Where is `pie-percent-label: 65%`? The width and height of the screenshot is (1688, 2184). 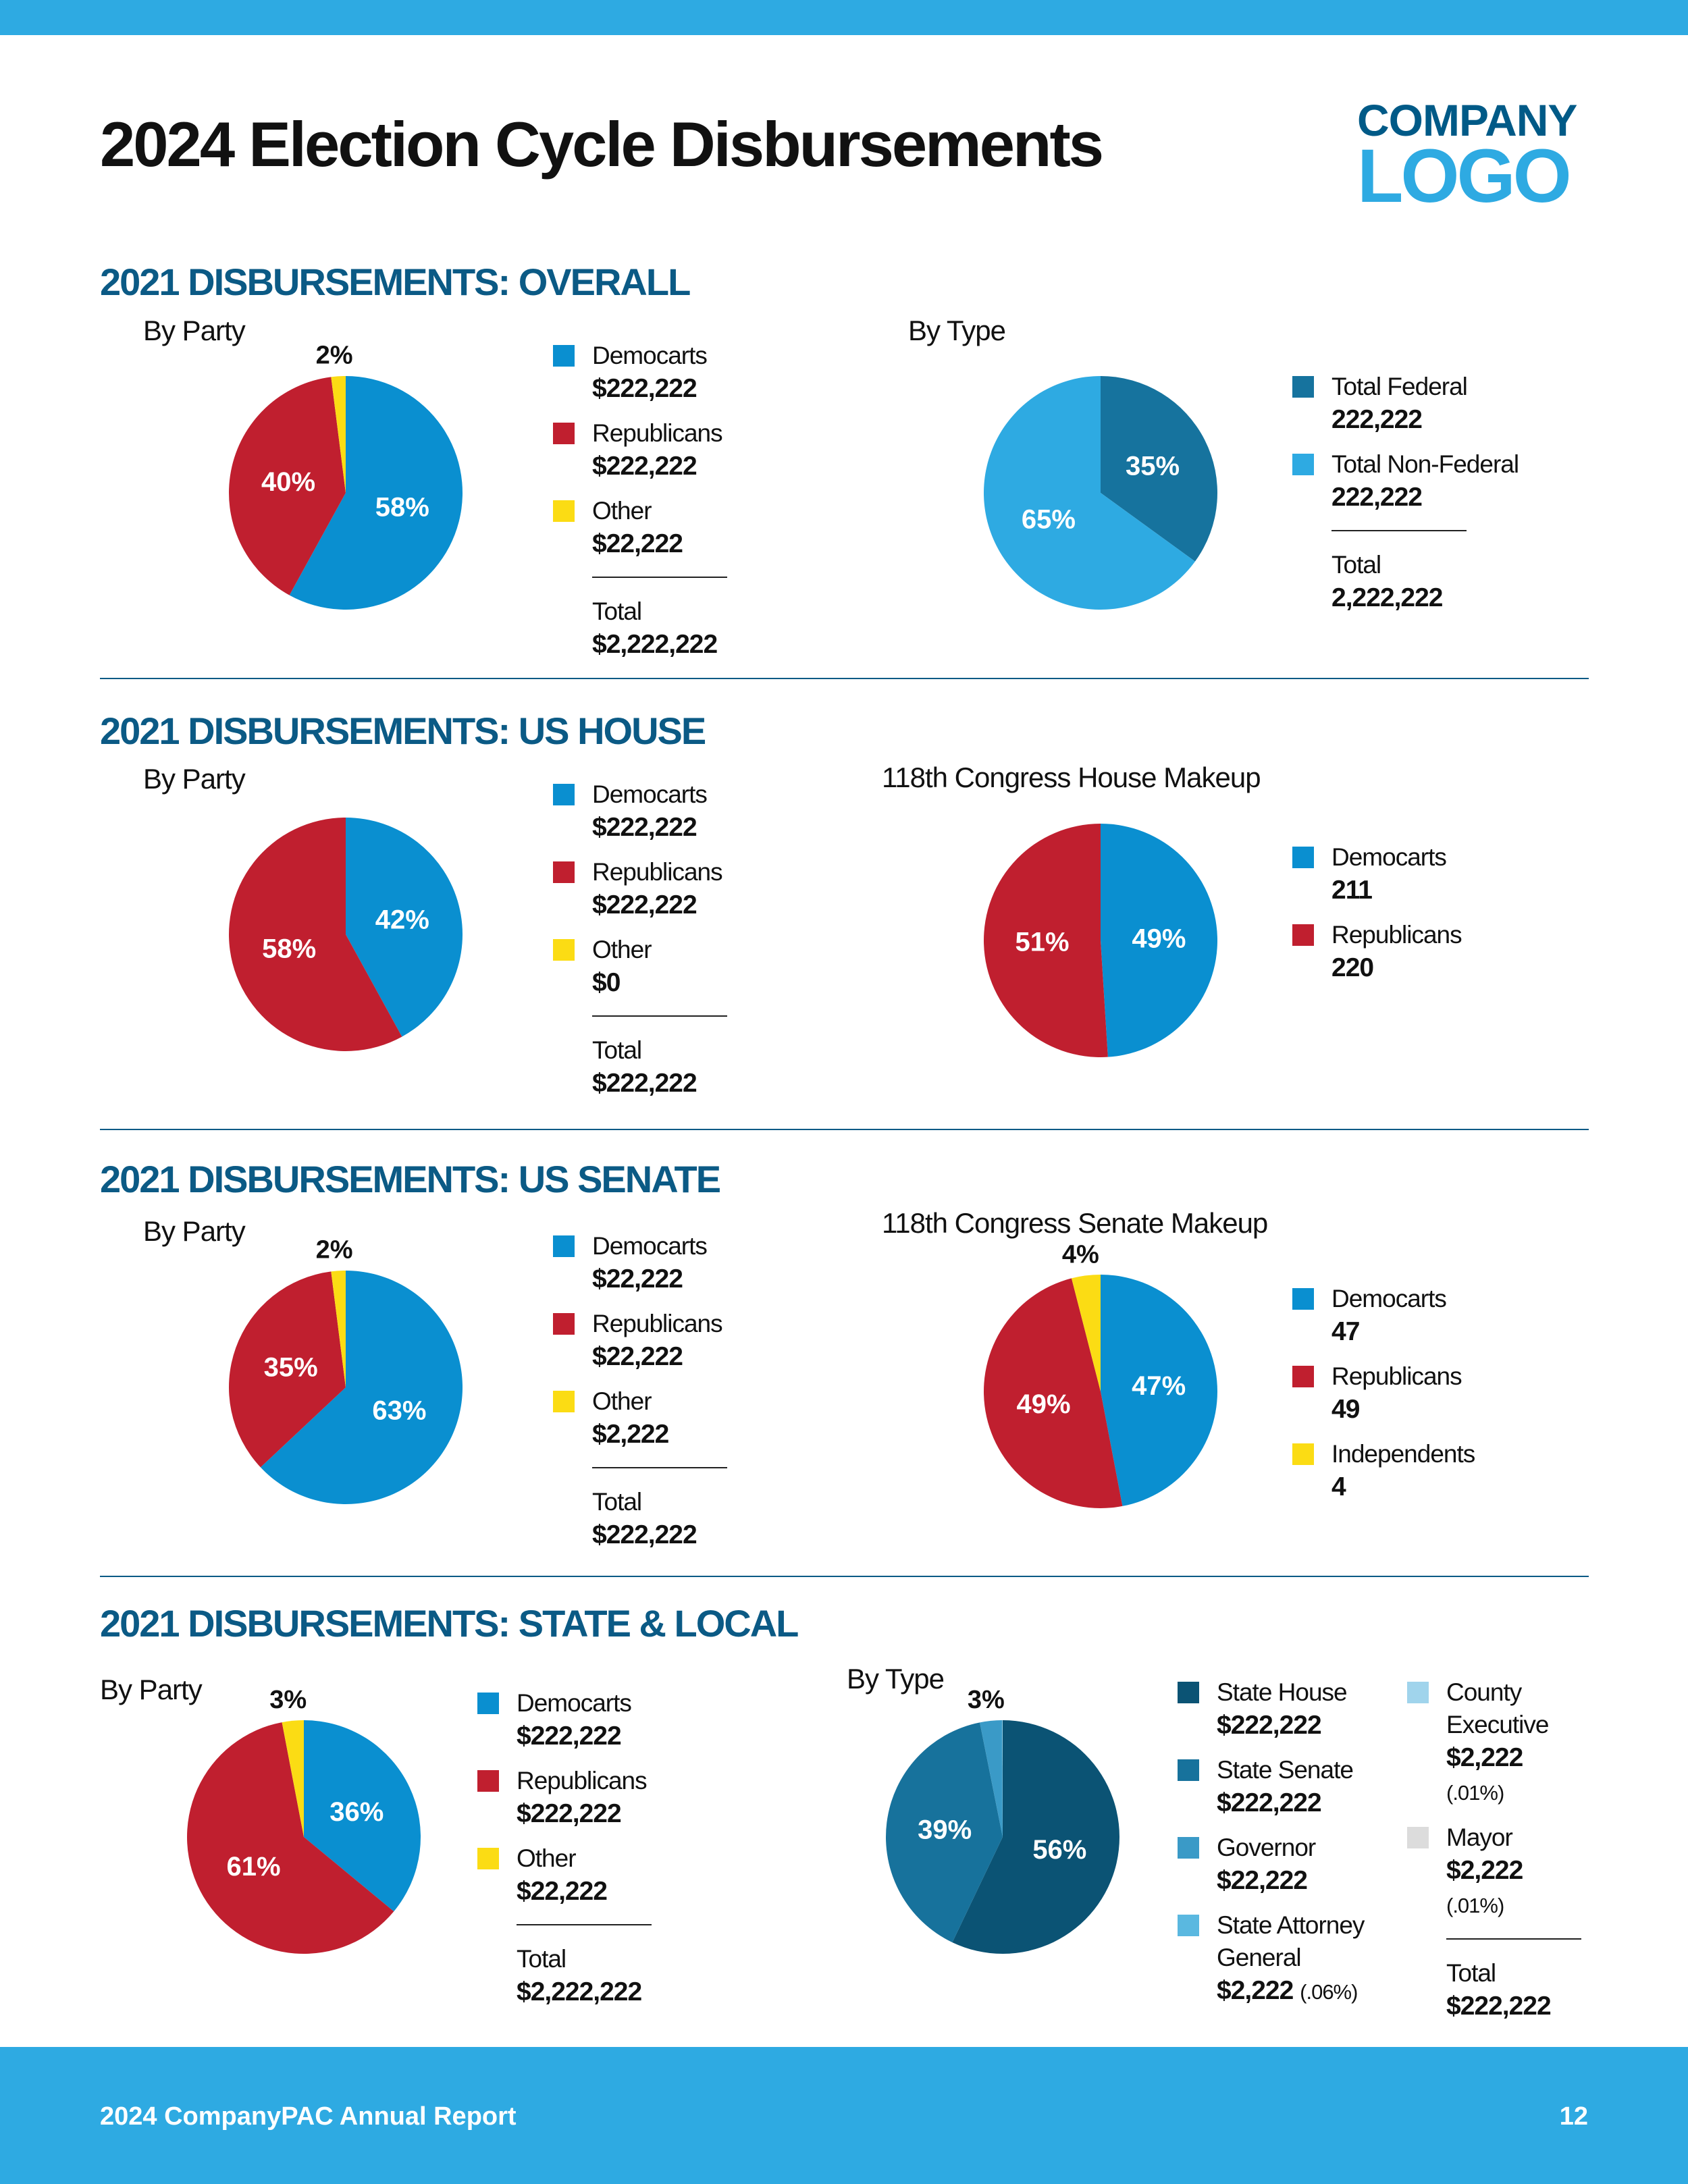
pie-percent-label: 65% is located at coordinates (1049, 519).